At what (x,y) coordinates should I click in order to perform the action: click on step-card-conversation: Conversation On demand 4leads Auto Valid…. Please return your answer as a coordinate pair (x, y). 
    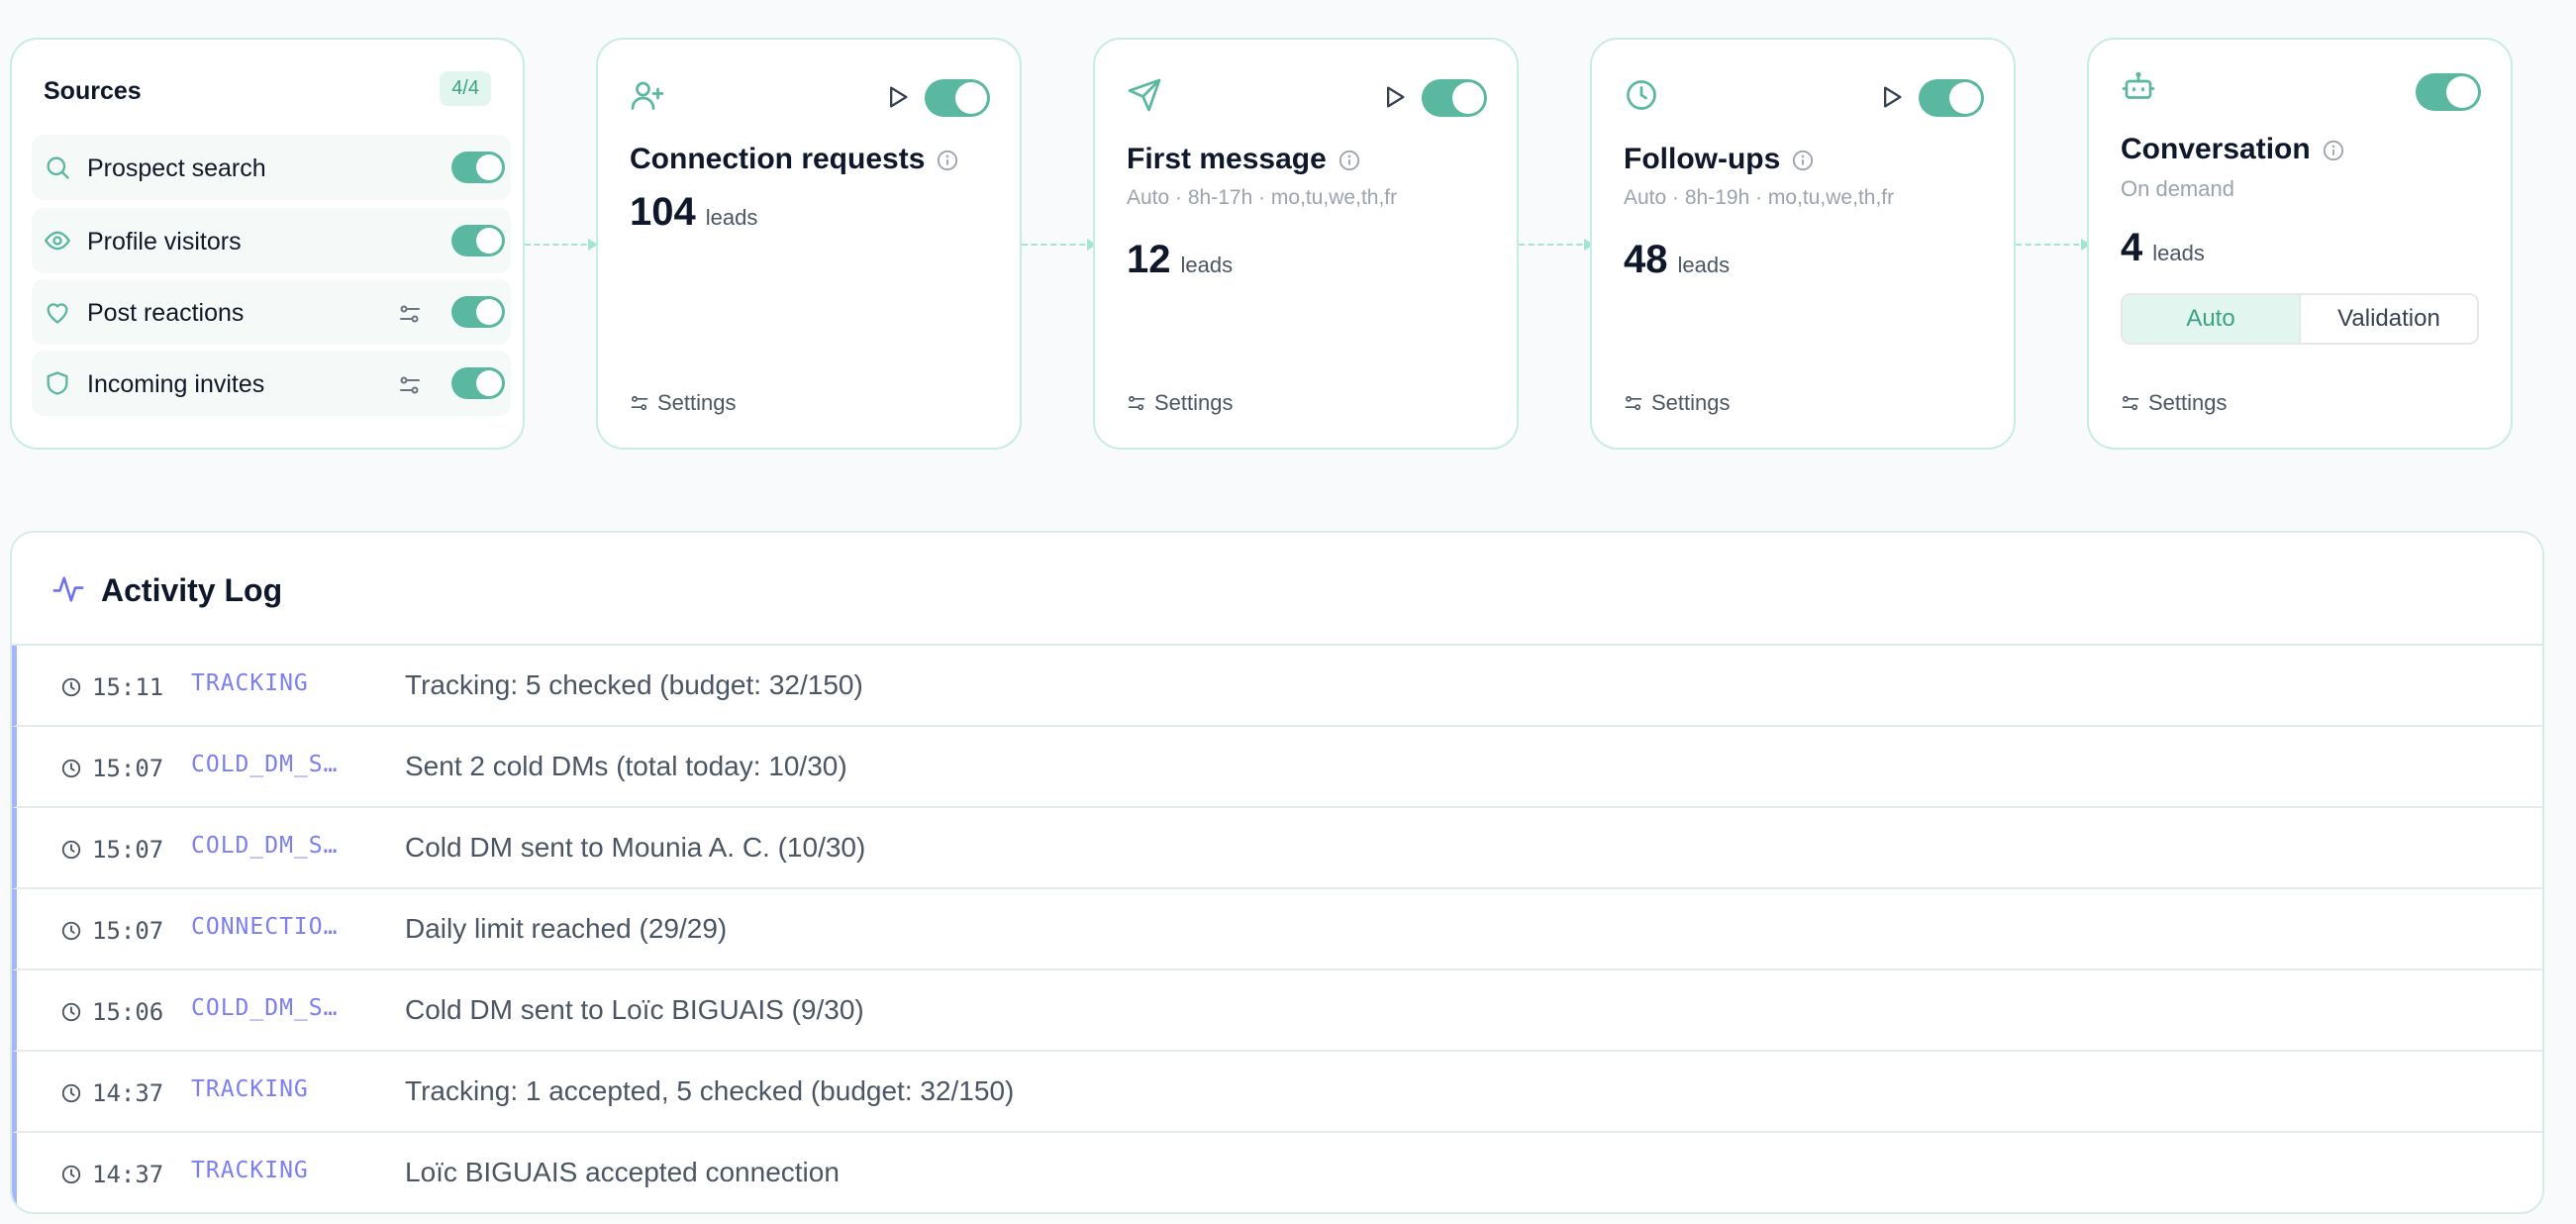
    Looking at the image, I should click on (2300, 244).